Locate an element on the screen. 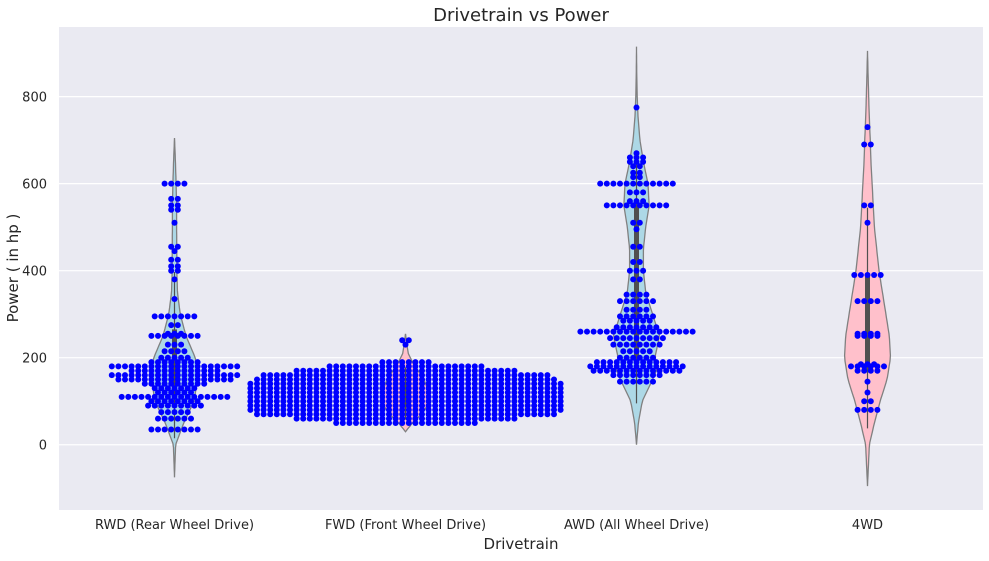 This screenshot has width=989, height=561. y-tick-label: 0 is located at coordinates (43, 446).